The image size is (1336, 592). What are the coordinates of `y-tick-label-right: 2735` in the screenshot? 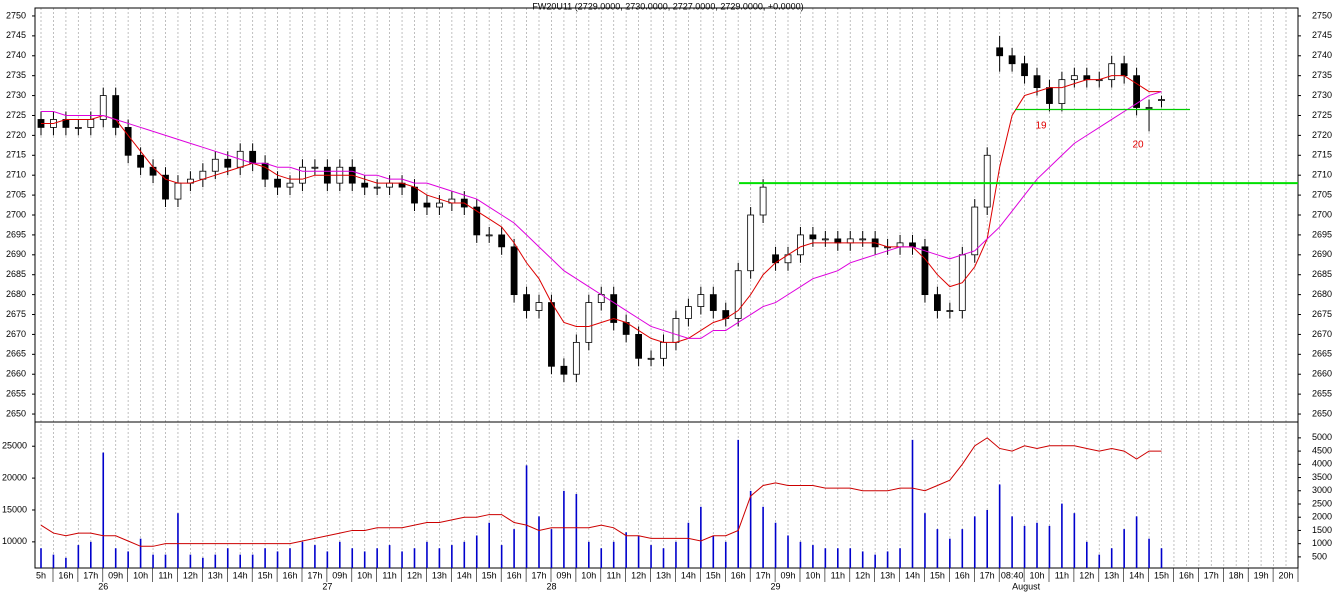 It's located at (1322, 75).